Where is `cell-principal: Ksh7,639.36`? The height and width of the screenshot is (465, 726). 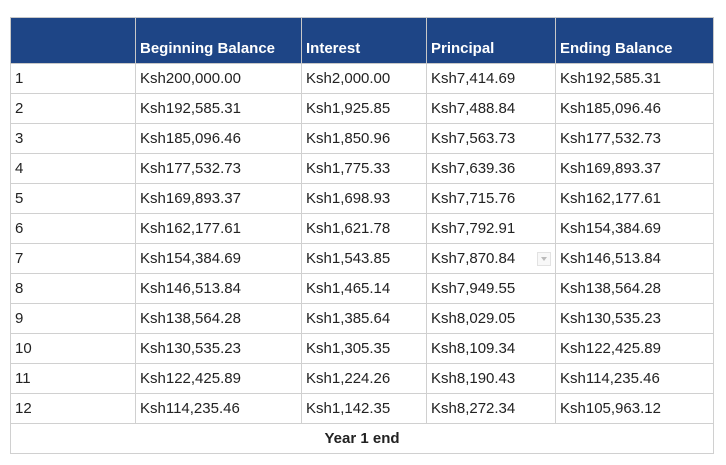 cell-principal: Ksh7,639.36 is located at coordinates (491, 168).